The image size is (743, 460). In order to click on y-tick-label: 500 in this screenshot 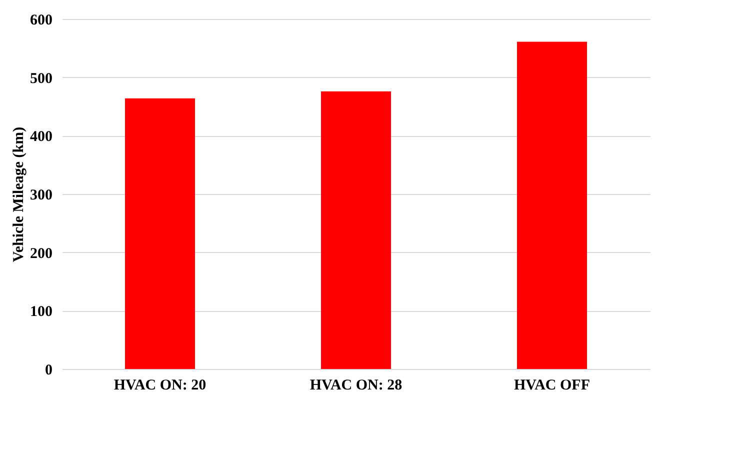, I will do `click(41, 78)`.